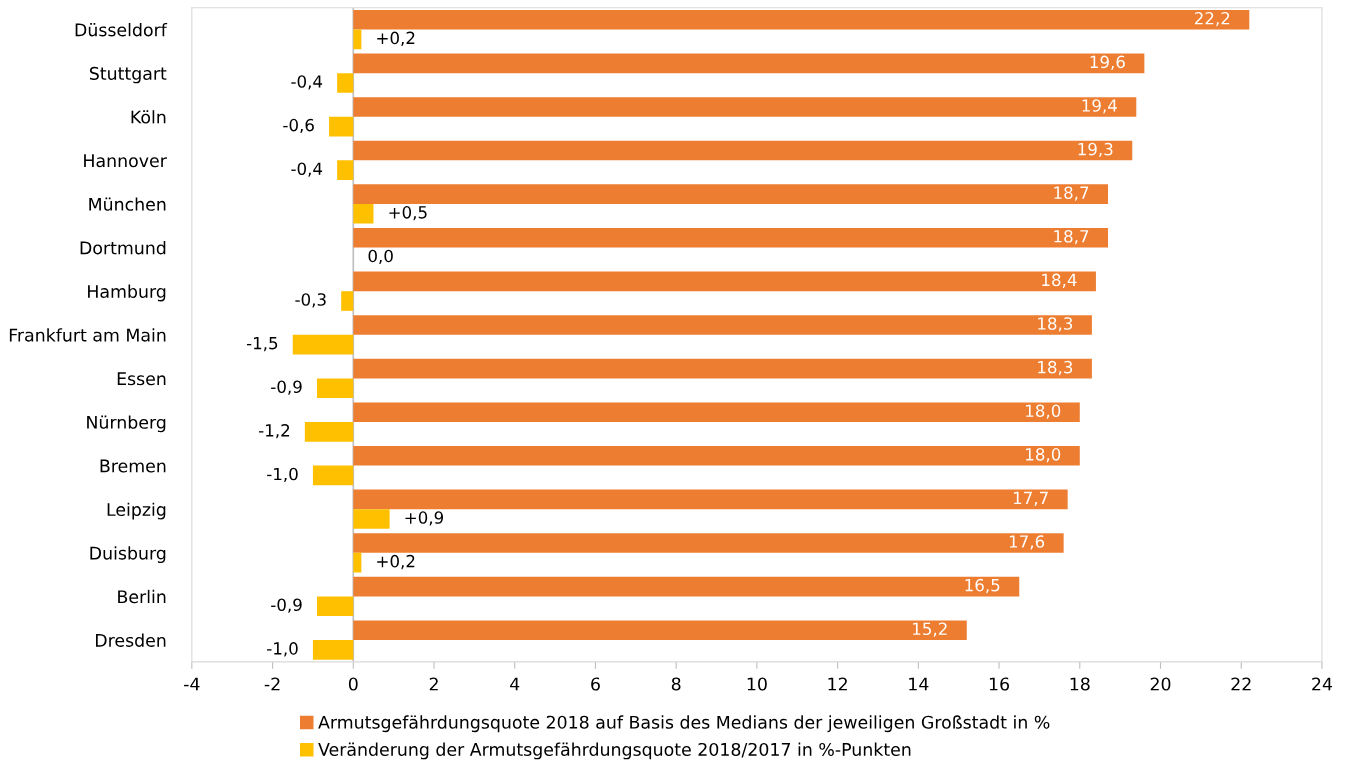  Describe the element at coordinates (1030, 498) in the screenshot. I see `data-label: 17,7` at that location.